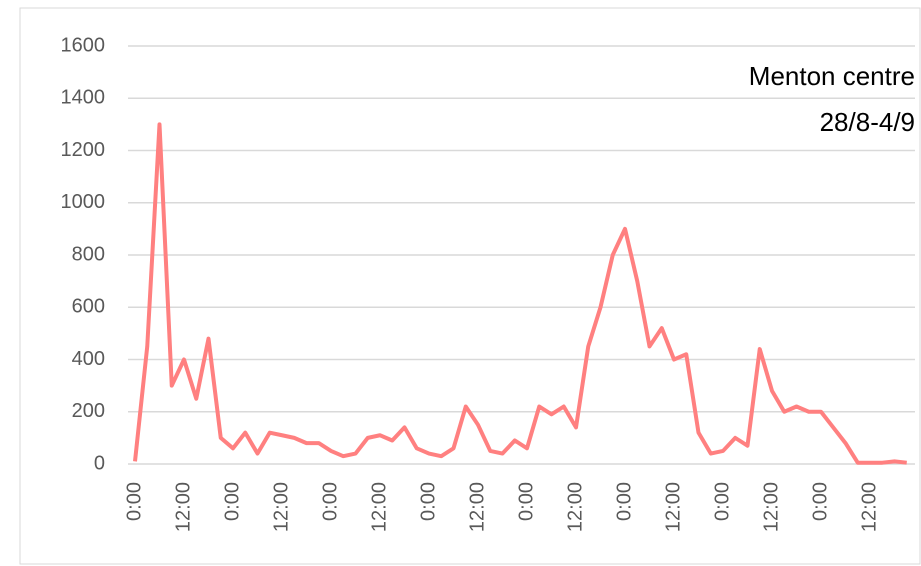  Describe the element at coordinates (867, 122) in the screenshot. I see `chart-subtitle: 28/8-4/9` at that location.